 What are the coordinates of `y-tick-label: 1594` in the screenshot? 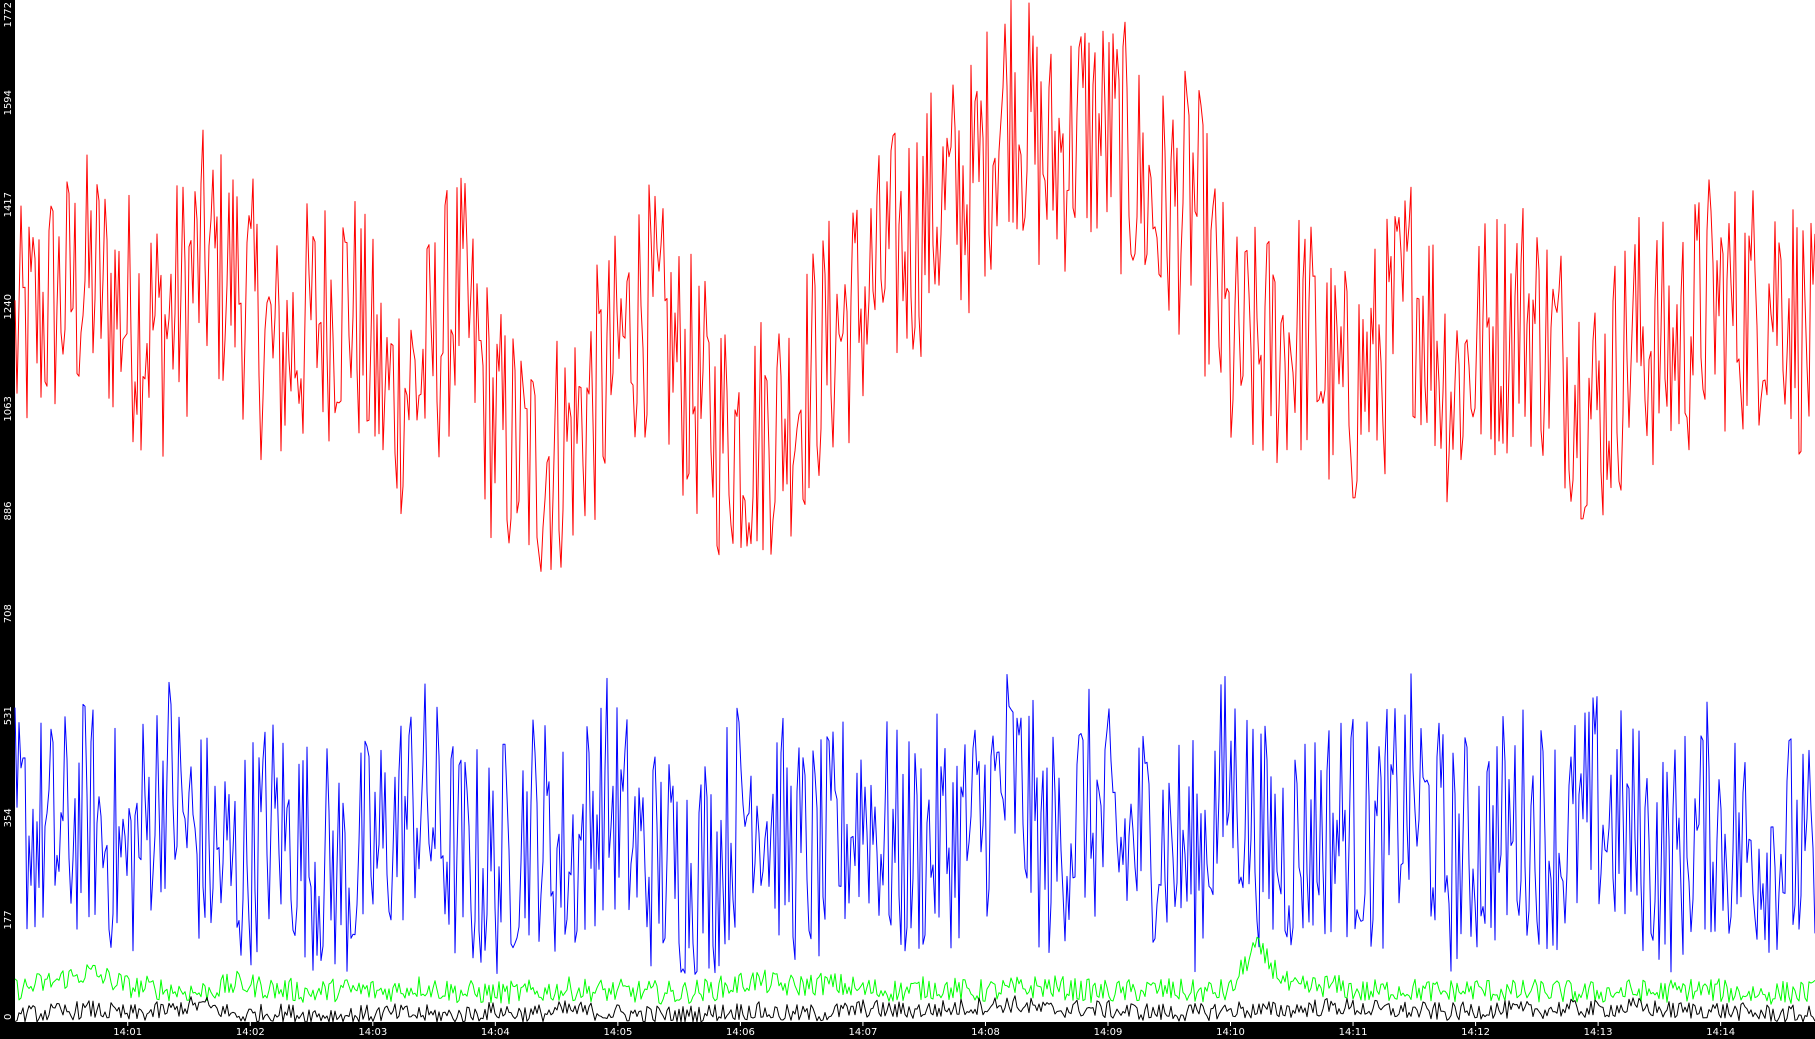 It's located at (8, 102).